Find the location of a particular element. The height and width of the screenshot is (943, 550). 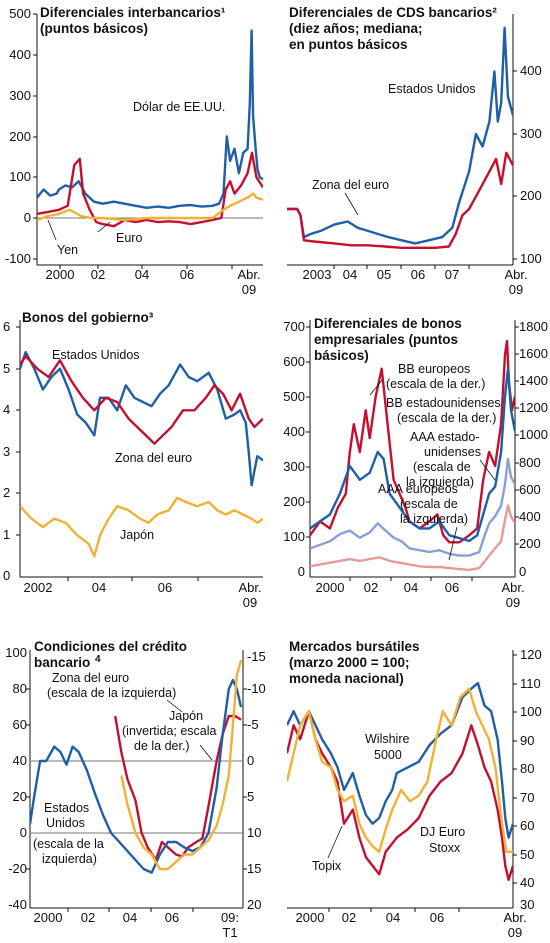

panel6-xticks: 2000 02 04 06 Abr. 09 is located at coordinates (411, 925).